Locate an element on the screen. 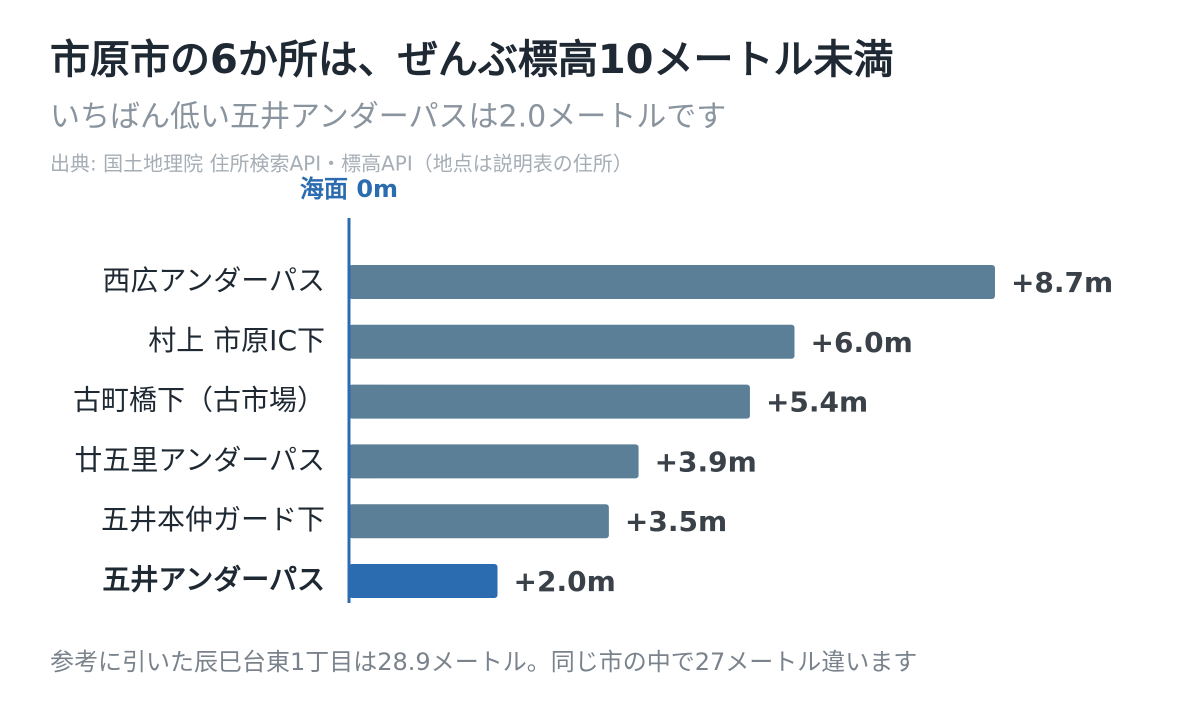 The image size is (1200, 708). category-label: 村上 市原IC下 is located at coordinates (236, 340).